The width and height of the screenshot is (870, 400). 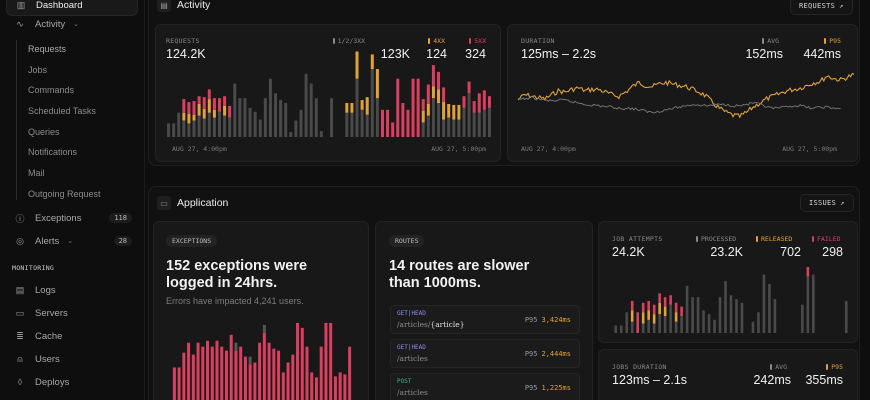 What do you see at coordinates (821, 7) in the screenshot?
I see `requests-link-button: REQUESTS ↗` at bounding box center [821, 7].